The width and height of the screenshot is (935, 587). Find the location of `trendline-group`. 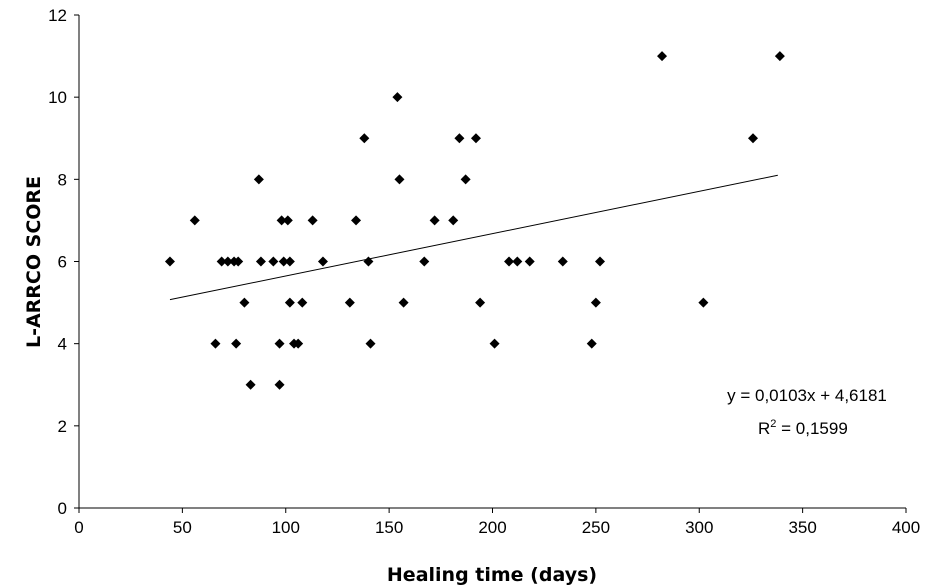

trendline-group is located at coordinates (473, 237).